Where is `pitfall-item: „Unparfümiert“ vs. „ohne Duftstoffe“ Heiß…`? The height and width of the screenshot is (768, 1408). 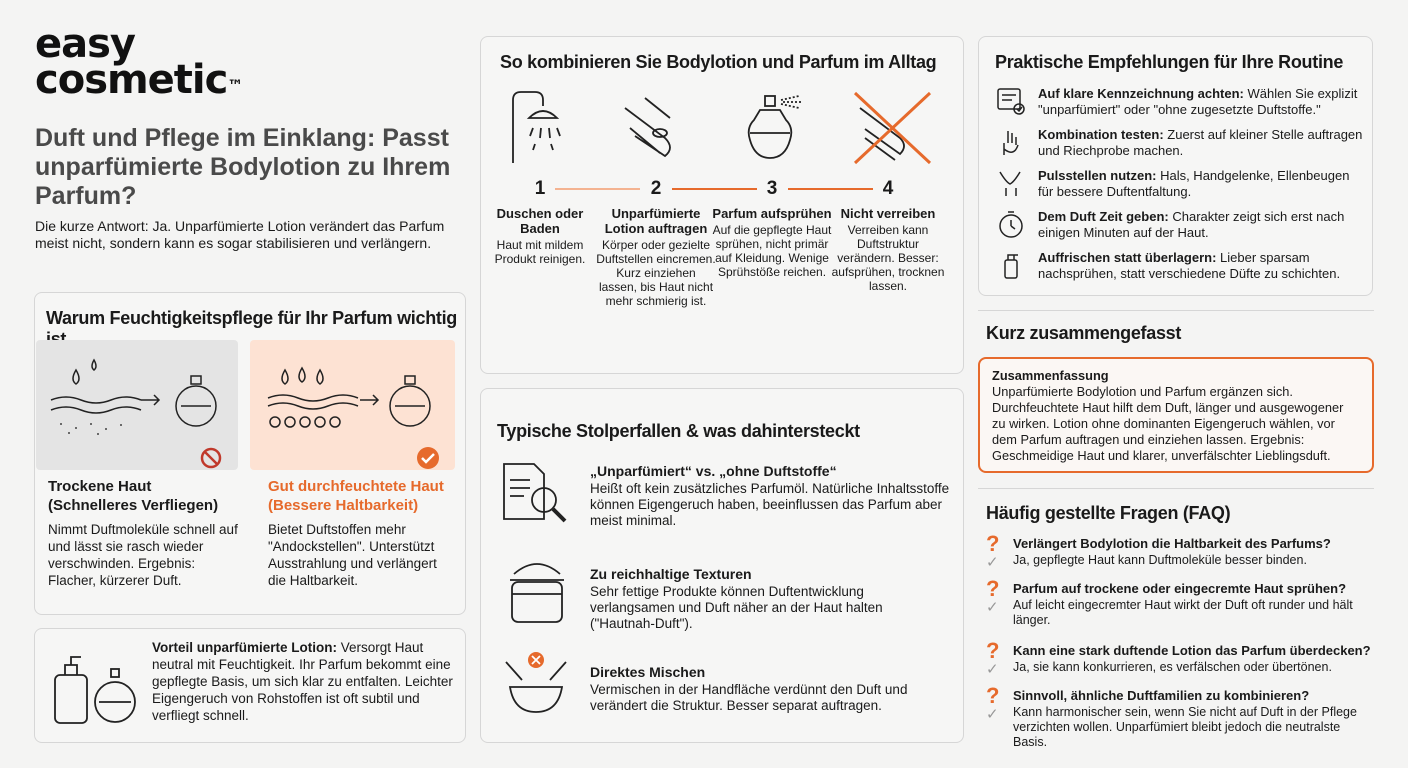
pitfall-item: „Unparfümiert“ vs. „ohne Duftstoffe“ Heiß… is located at coordinates (770, 496).